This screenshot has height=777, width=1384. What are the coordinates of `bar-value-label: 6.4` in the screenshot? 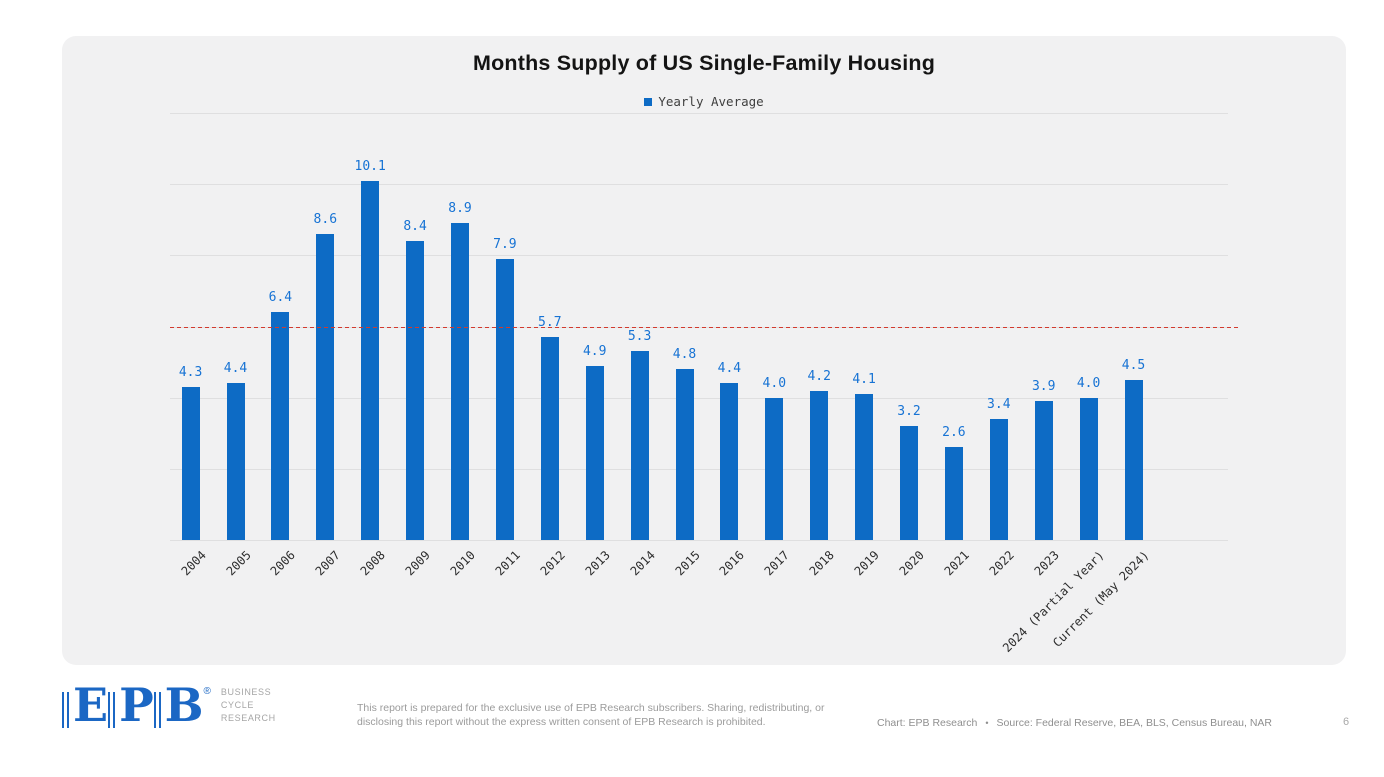 It's located at (280, 298).